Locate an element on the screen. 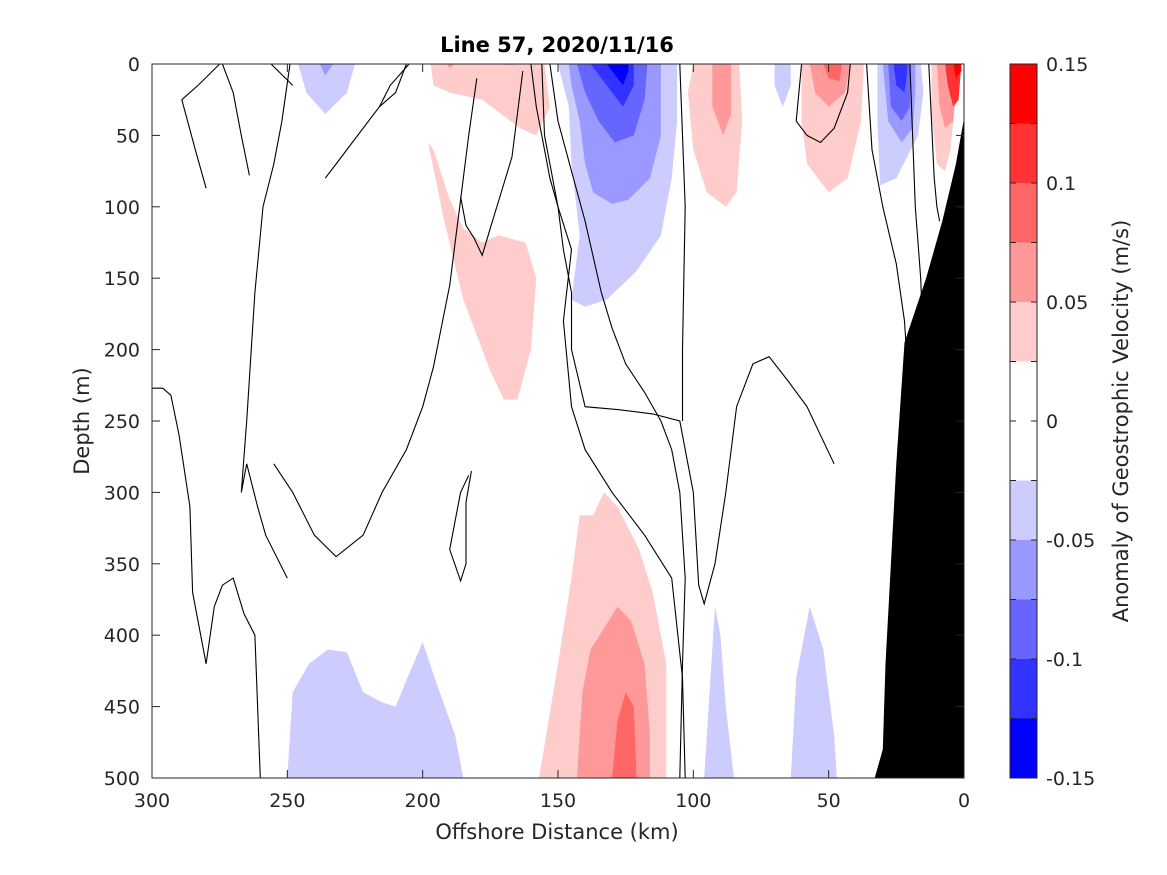  y-tick-label: 200 is located at coordinates (122, 351).